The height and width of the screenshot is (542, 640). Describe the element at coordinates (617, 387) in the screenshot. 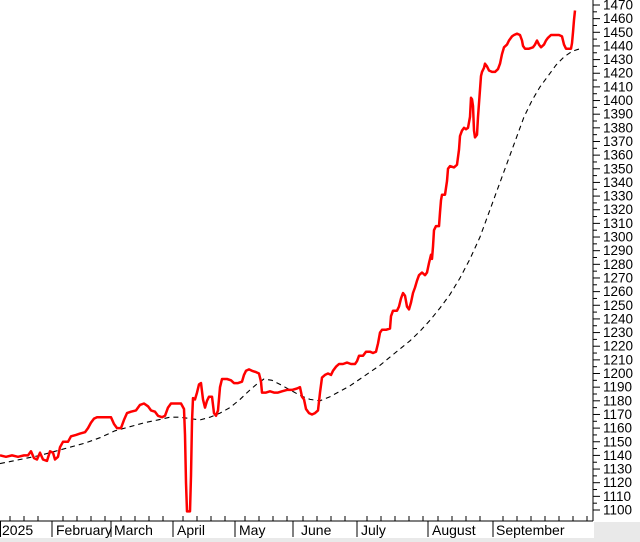

I see `y-tick-label: 1190` at that location.